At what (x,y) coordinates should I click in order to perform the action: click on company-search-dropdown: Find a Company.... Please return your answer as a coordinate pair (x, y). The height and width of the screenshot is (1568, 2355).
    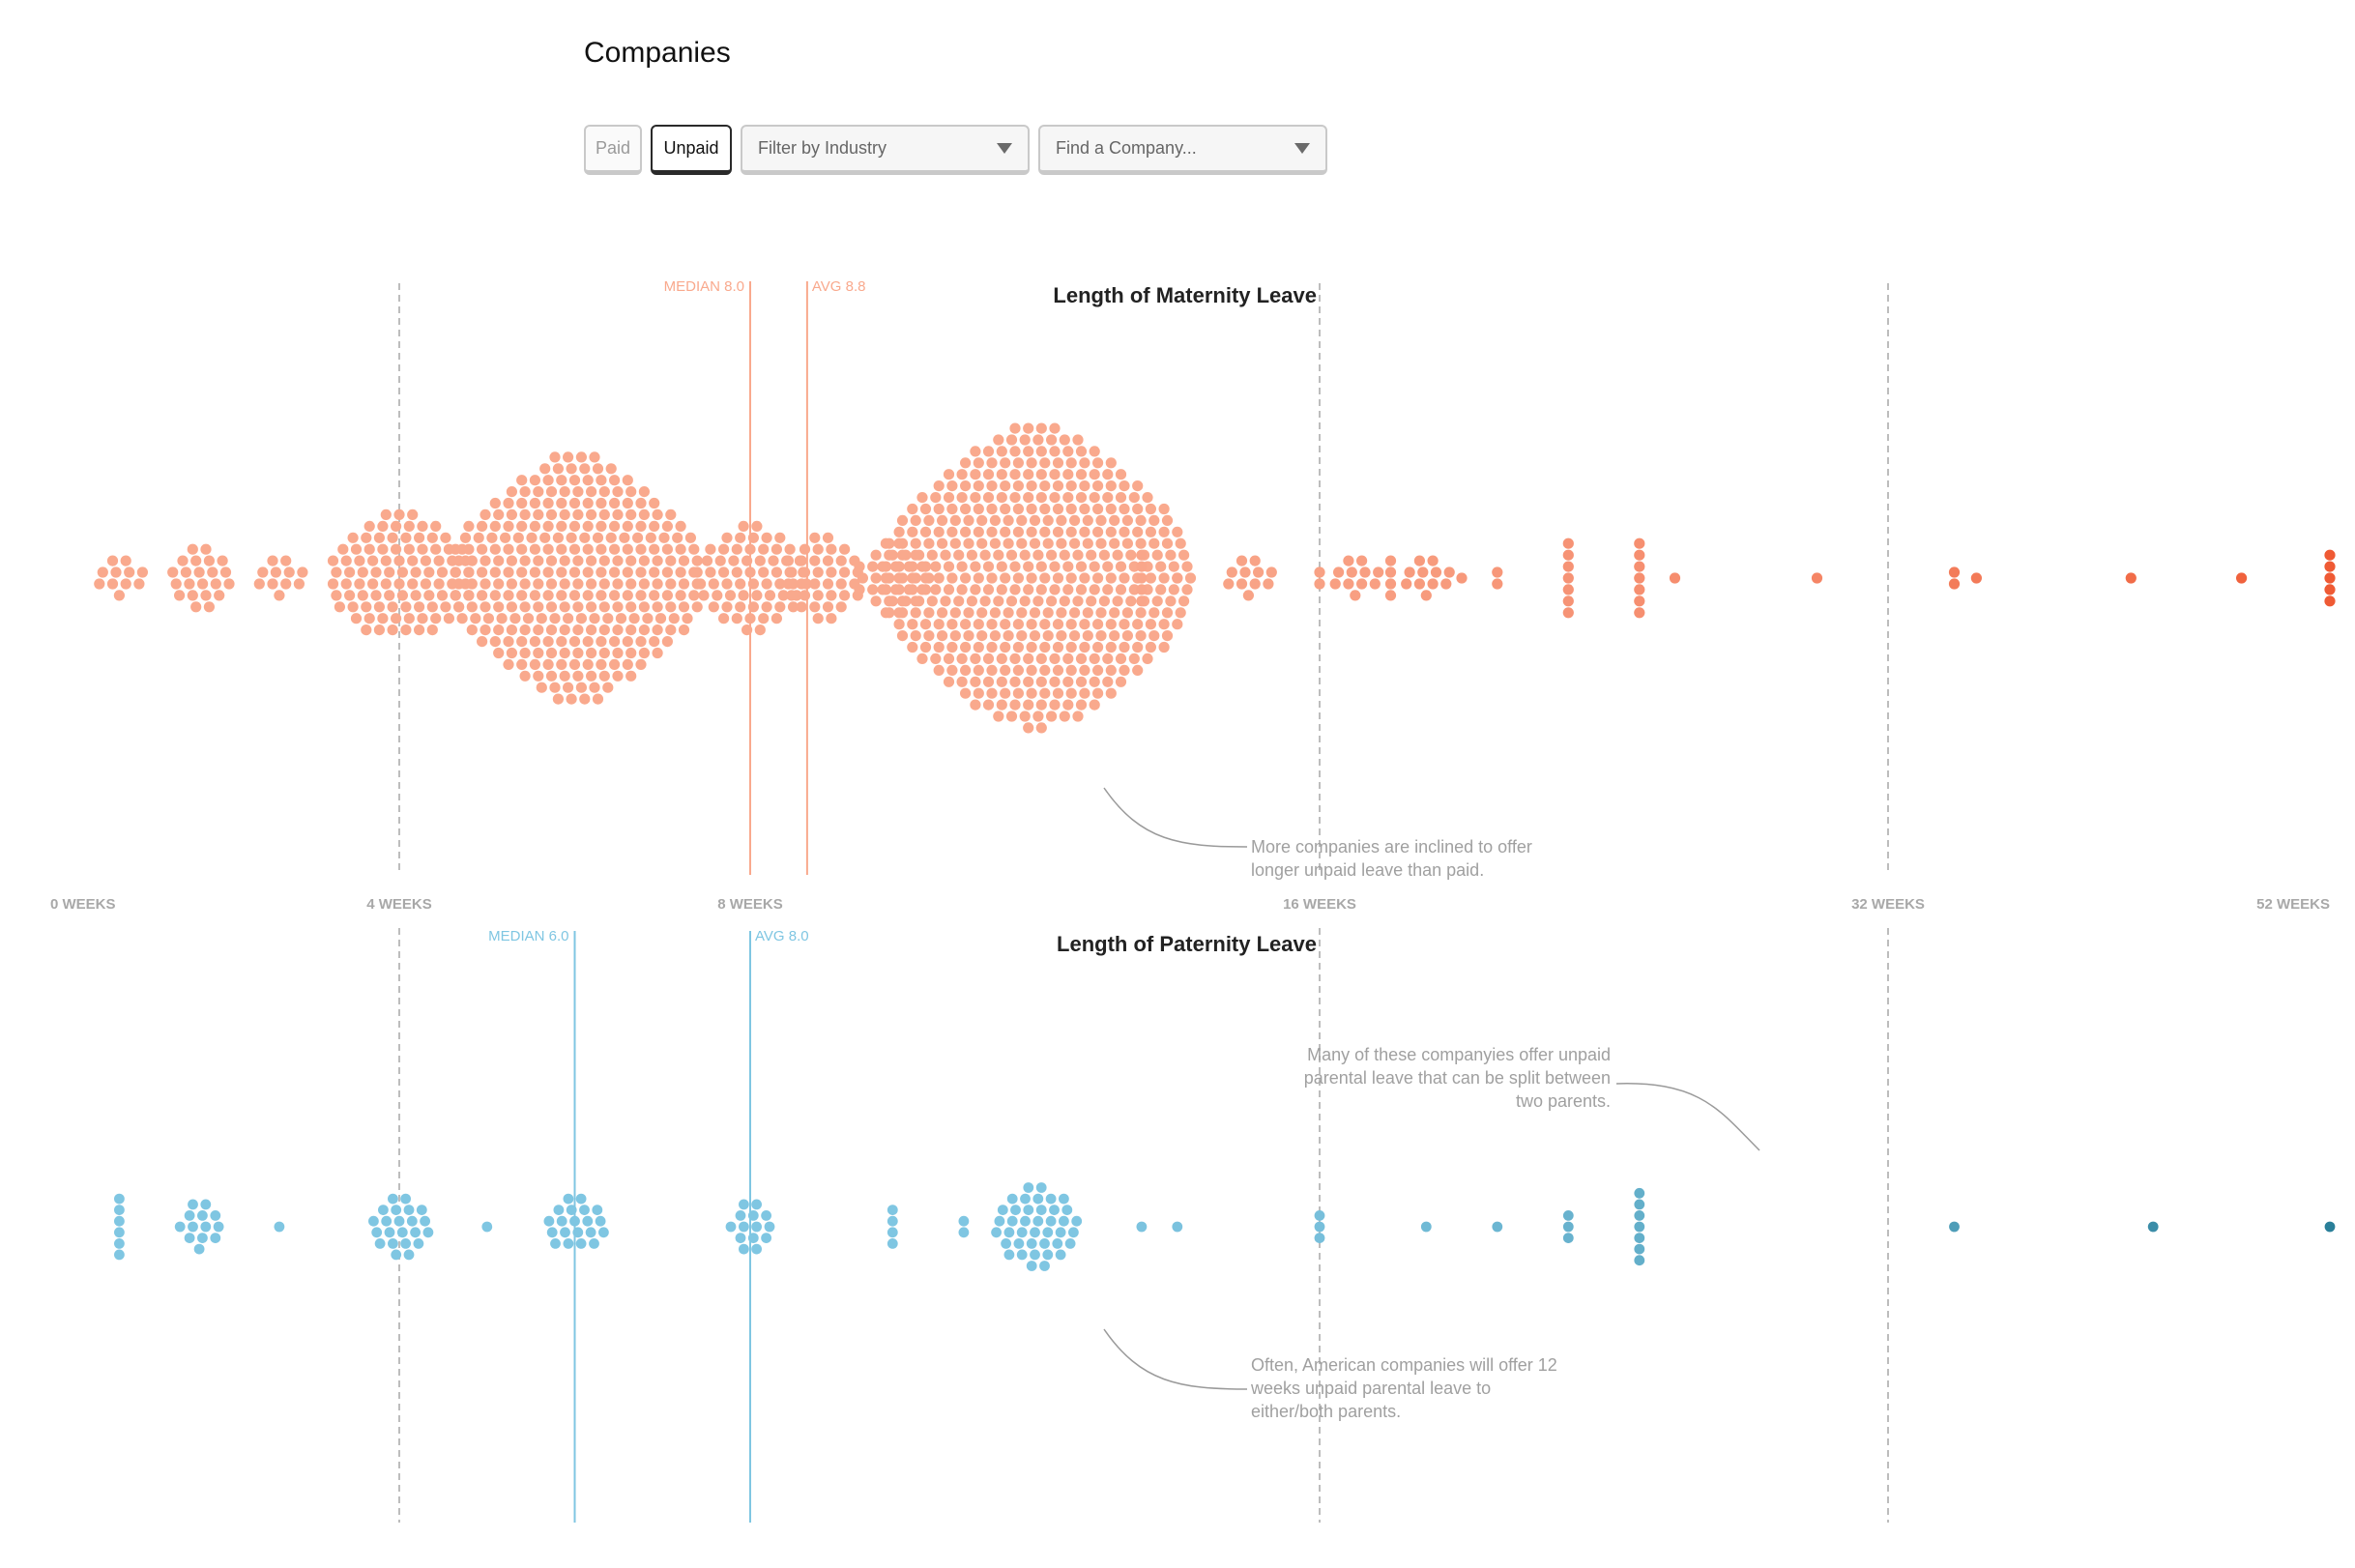
    Looking at the image, I should click on (1182, 150).